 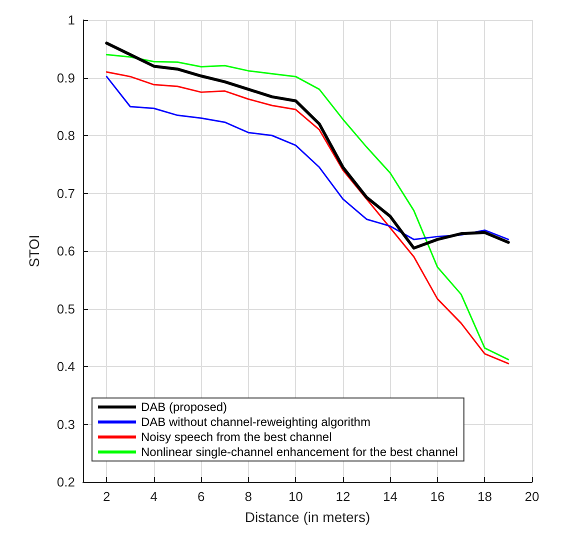 I want to click on x-tick-label: 4, so click(x=154, y=496).